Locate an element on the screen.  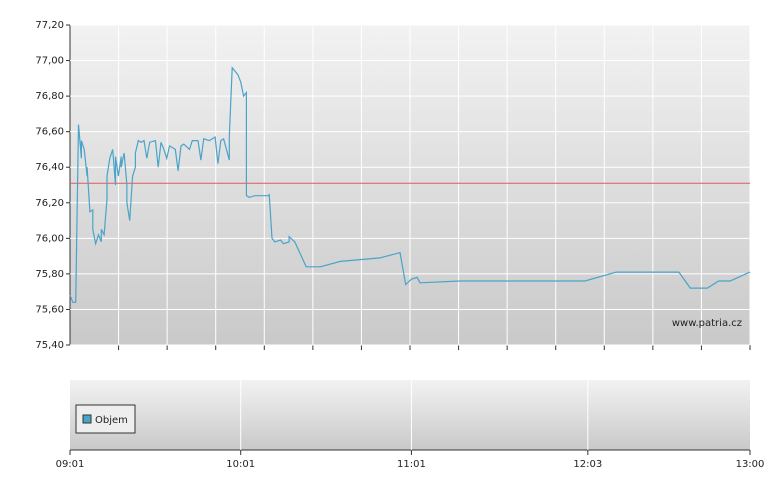
volume-area is located at coordinates (410, 415).